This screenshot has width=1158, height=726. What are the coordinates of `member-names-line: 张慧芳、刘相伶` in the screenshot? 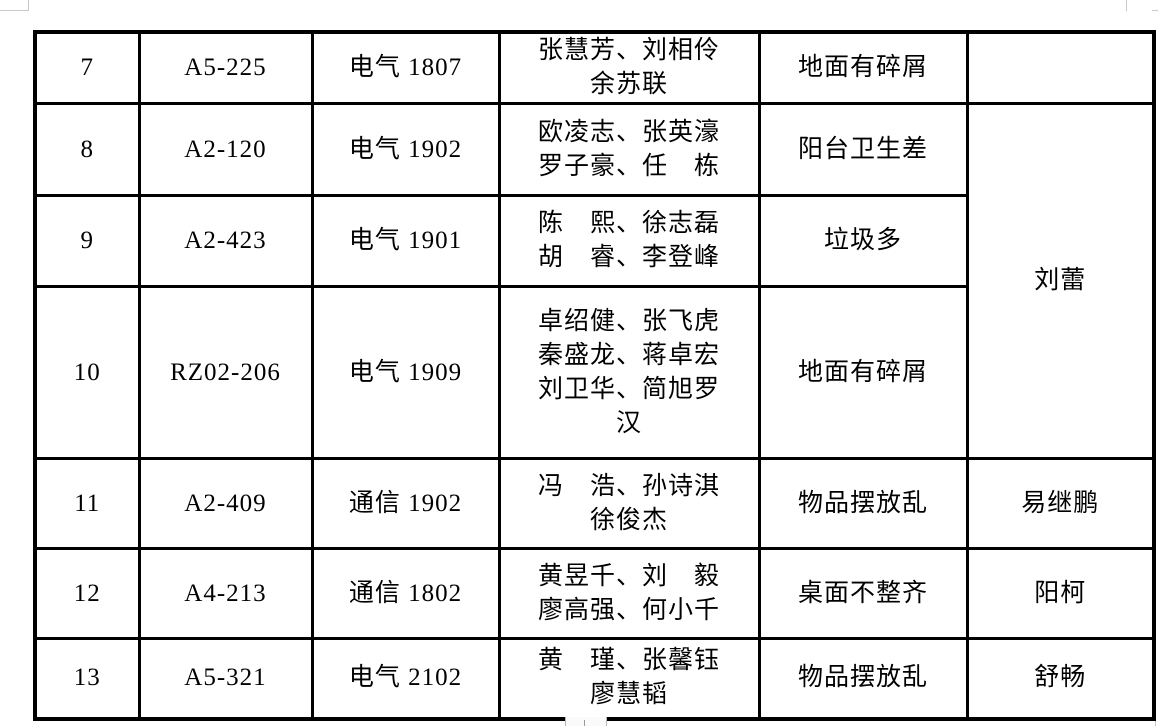 It's located at (628, 50).